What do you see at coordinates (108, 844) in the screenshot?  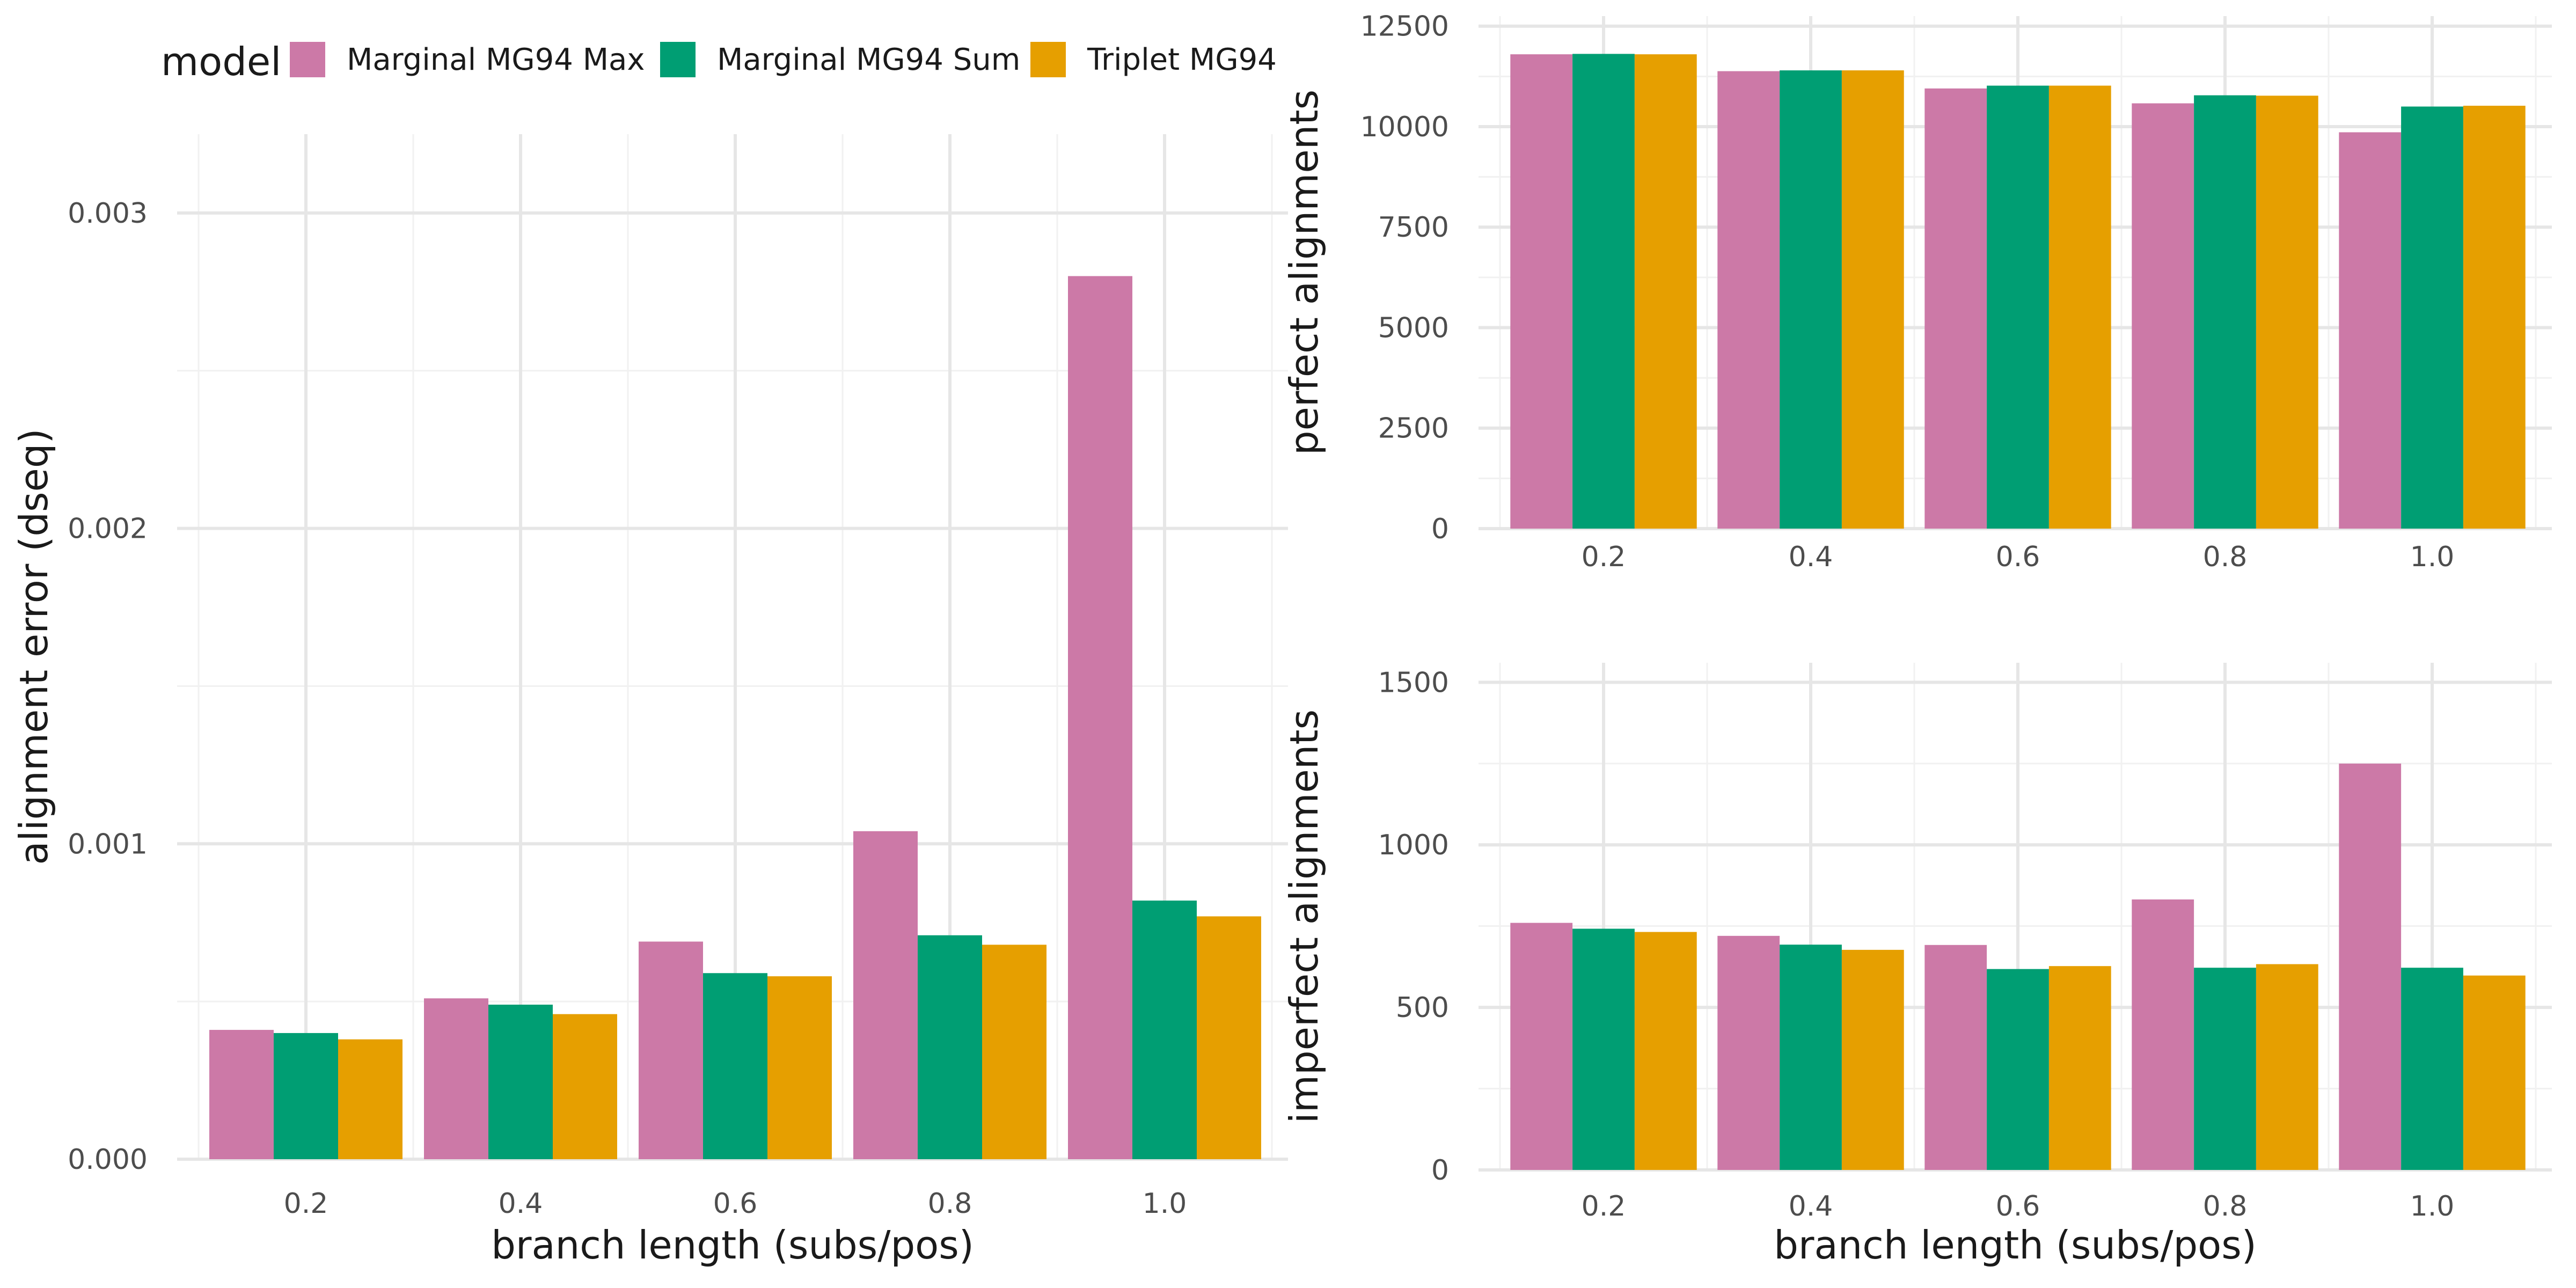 I see `y-tick-label: 0.001` at bounding box center [108, 844].